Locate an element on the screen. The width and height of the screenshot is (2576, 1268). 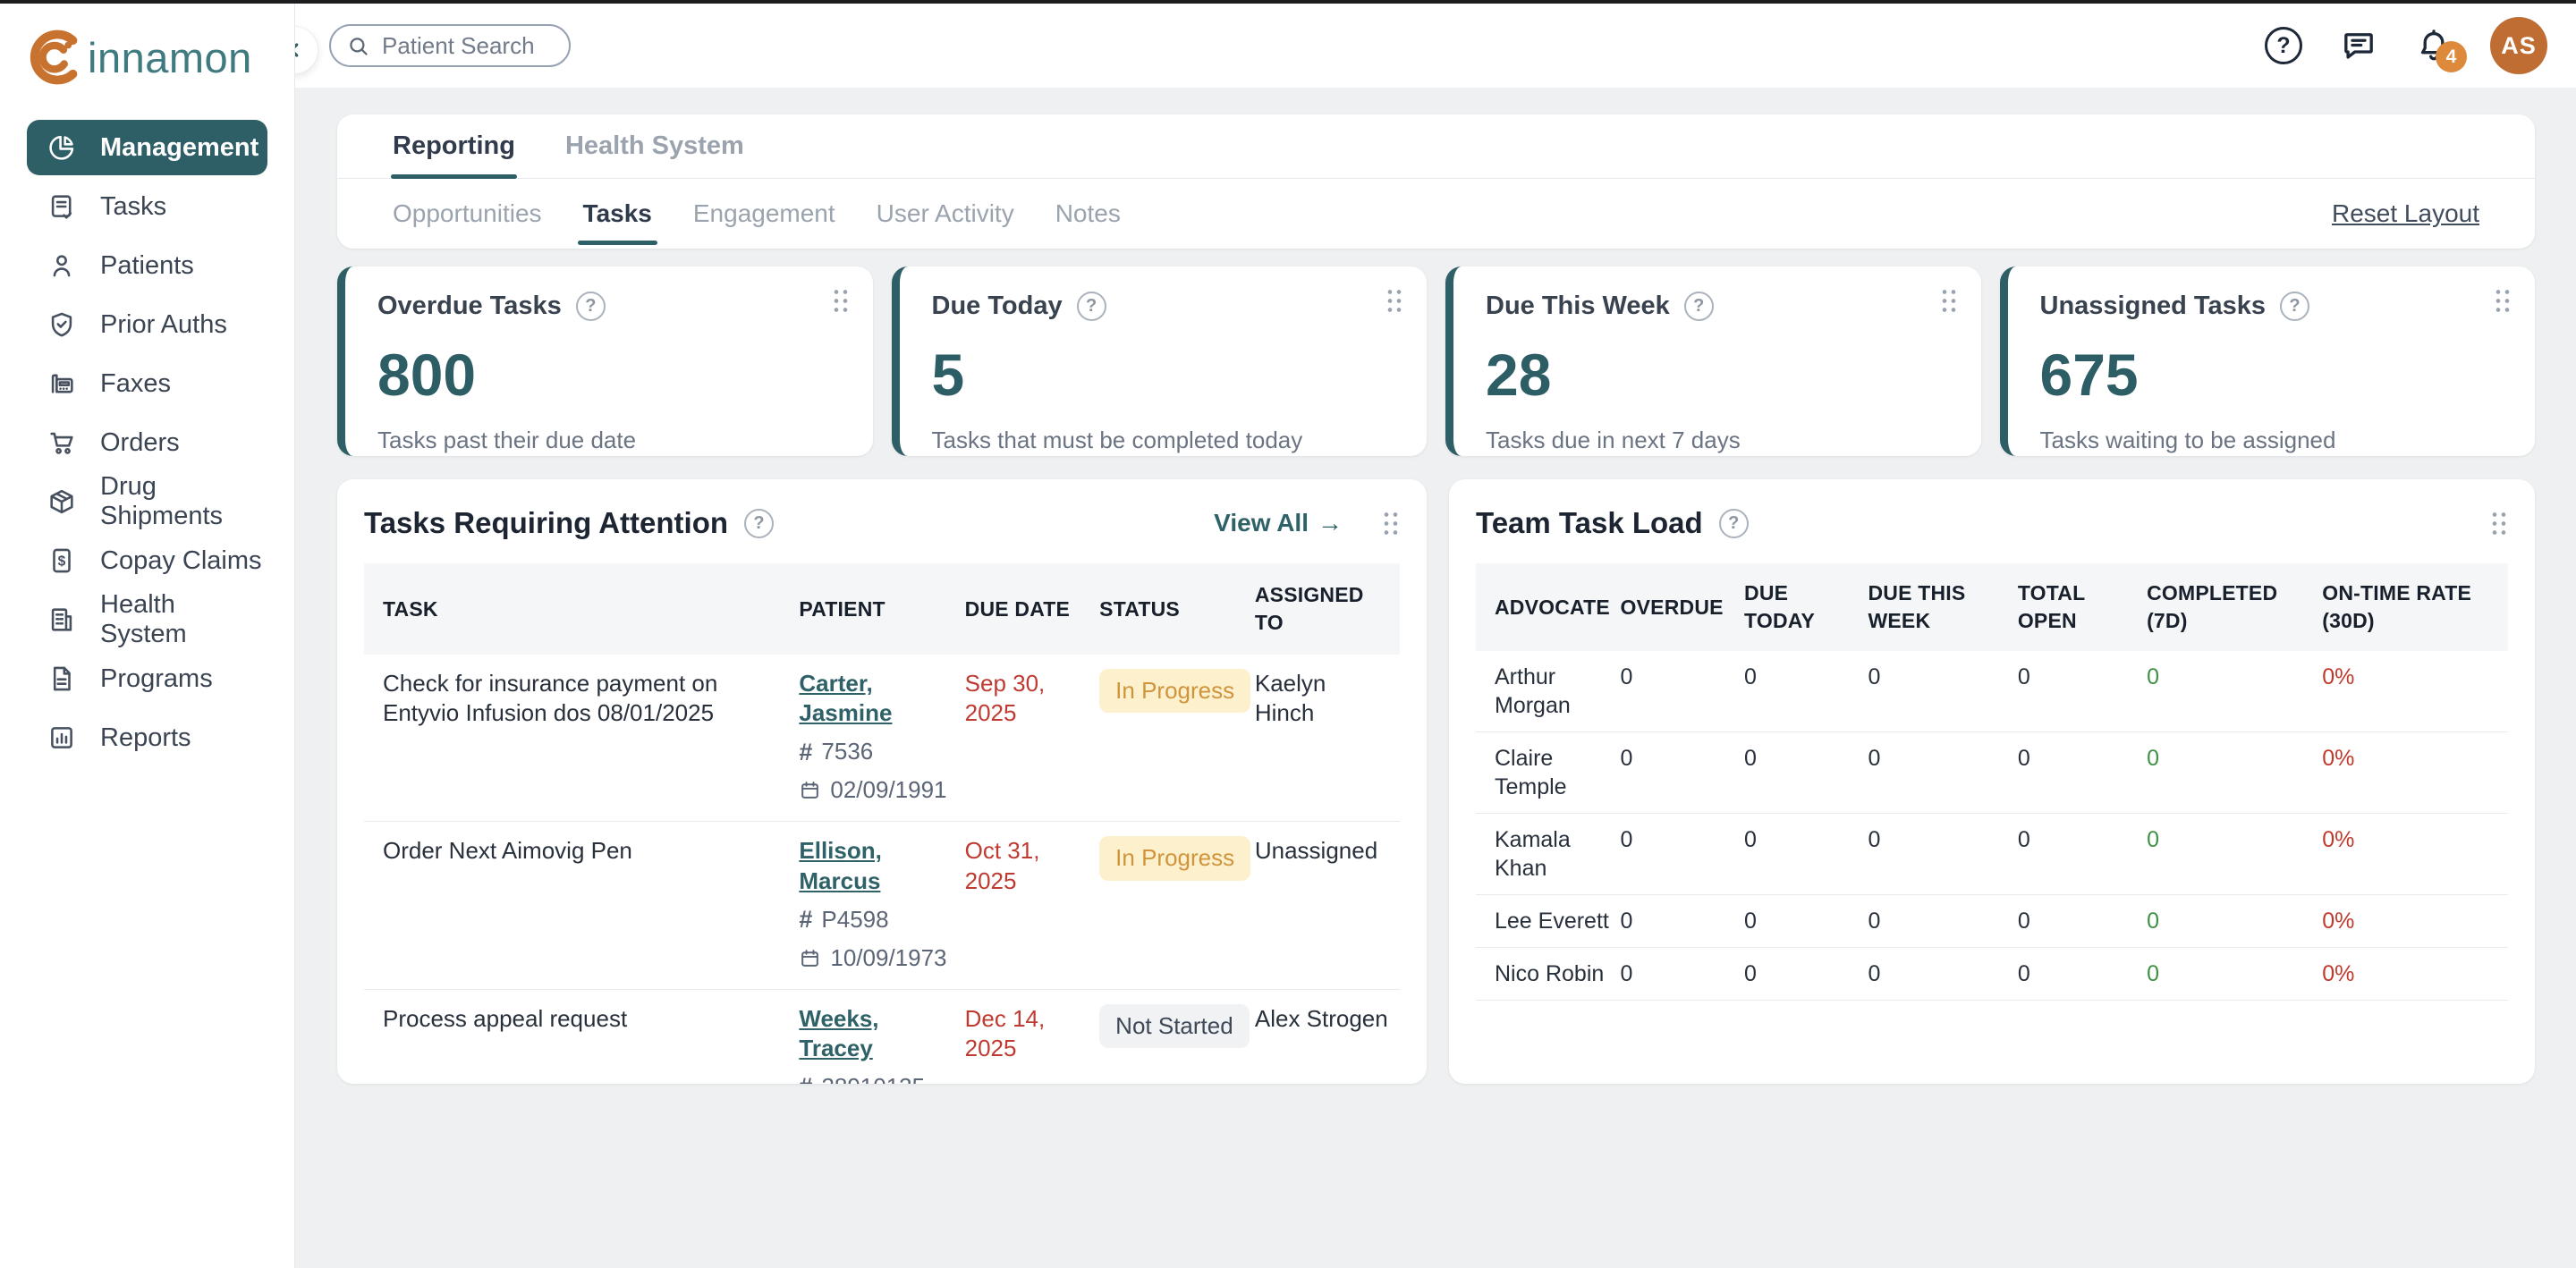
sidebar-item-label: Management is located at coordinates (179, 147).